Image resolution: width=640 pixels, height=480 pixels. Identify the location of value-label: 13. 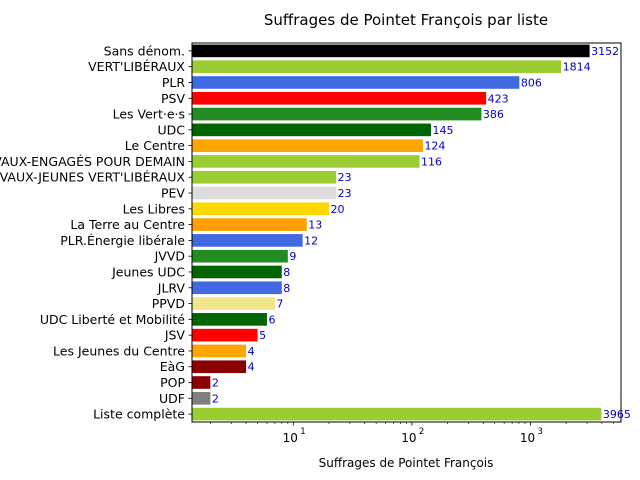
(315, 225).